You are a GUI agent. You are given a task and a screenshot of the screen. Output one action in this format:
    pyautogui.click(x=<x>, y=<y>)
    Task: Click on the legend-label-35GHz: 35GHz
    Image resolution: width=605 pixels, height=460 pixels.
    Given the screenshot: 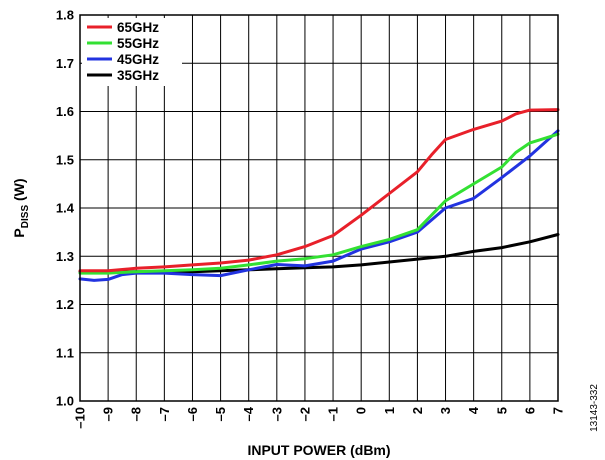 What is the action you would take?
    pyautogui.click(x=138, y=75)
    